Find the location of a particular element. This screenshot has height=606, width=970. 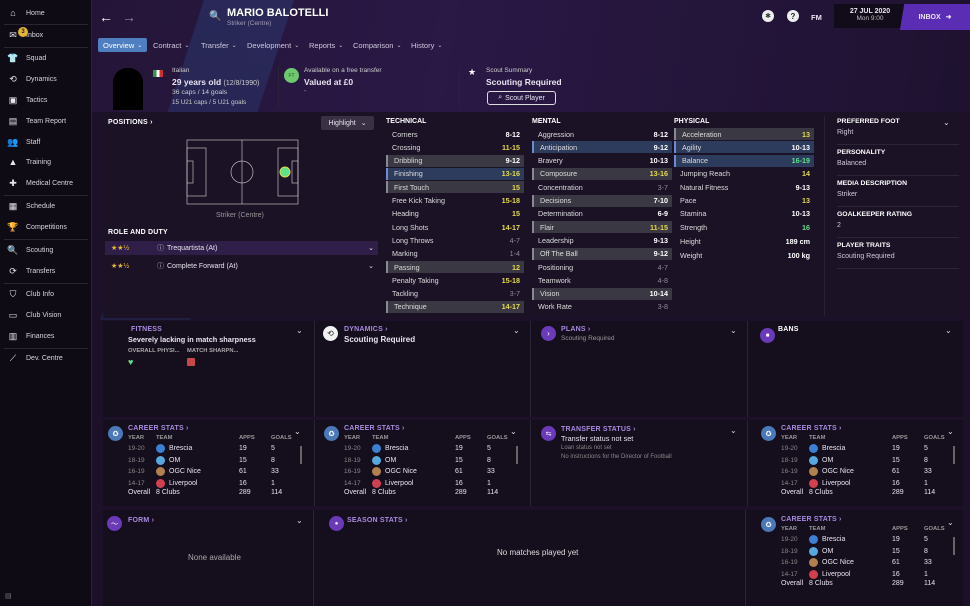

tab-transfer: Transfer ⌄ is located at coordinates (219, 45).